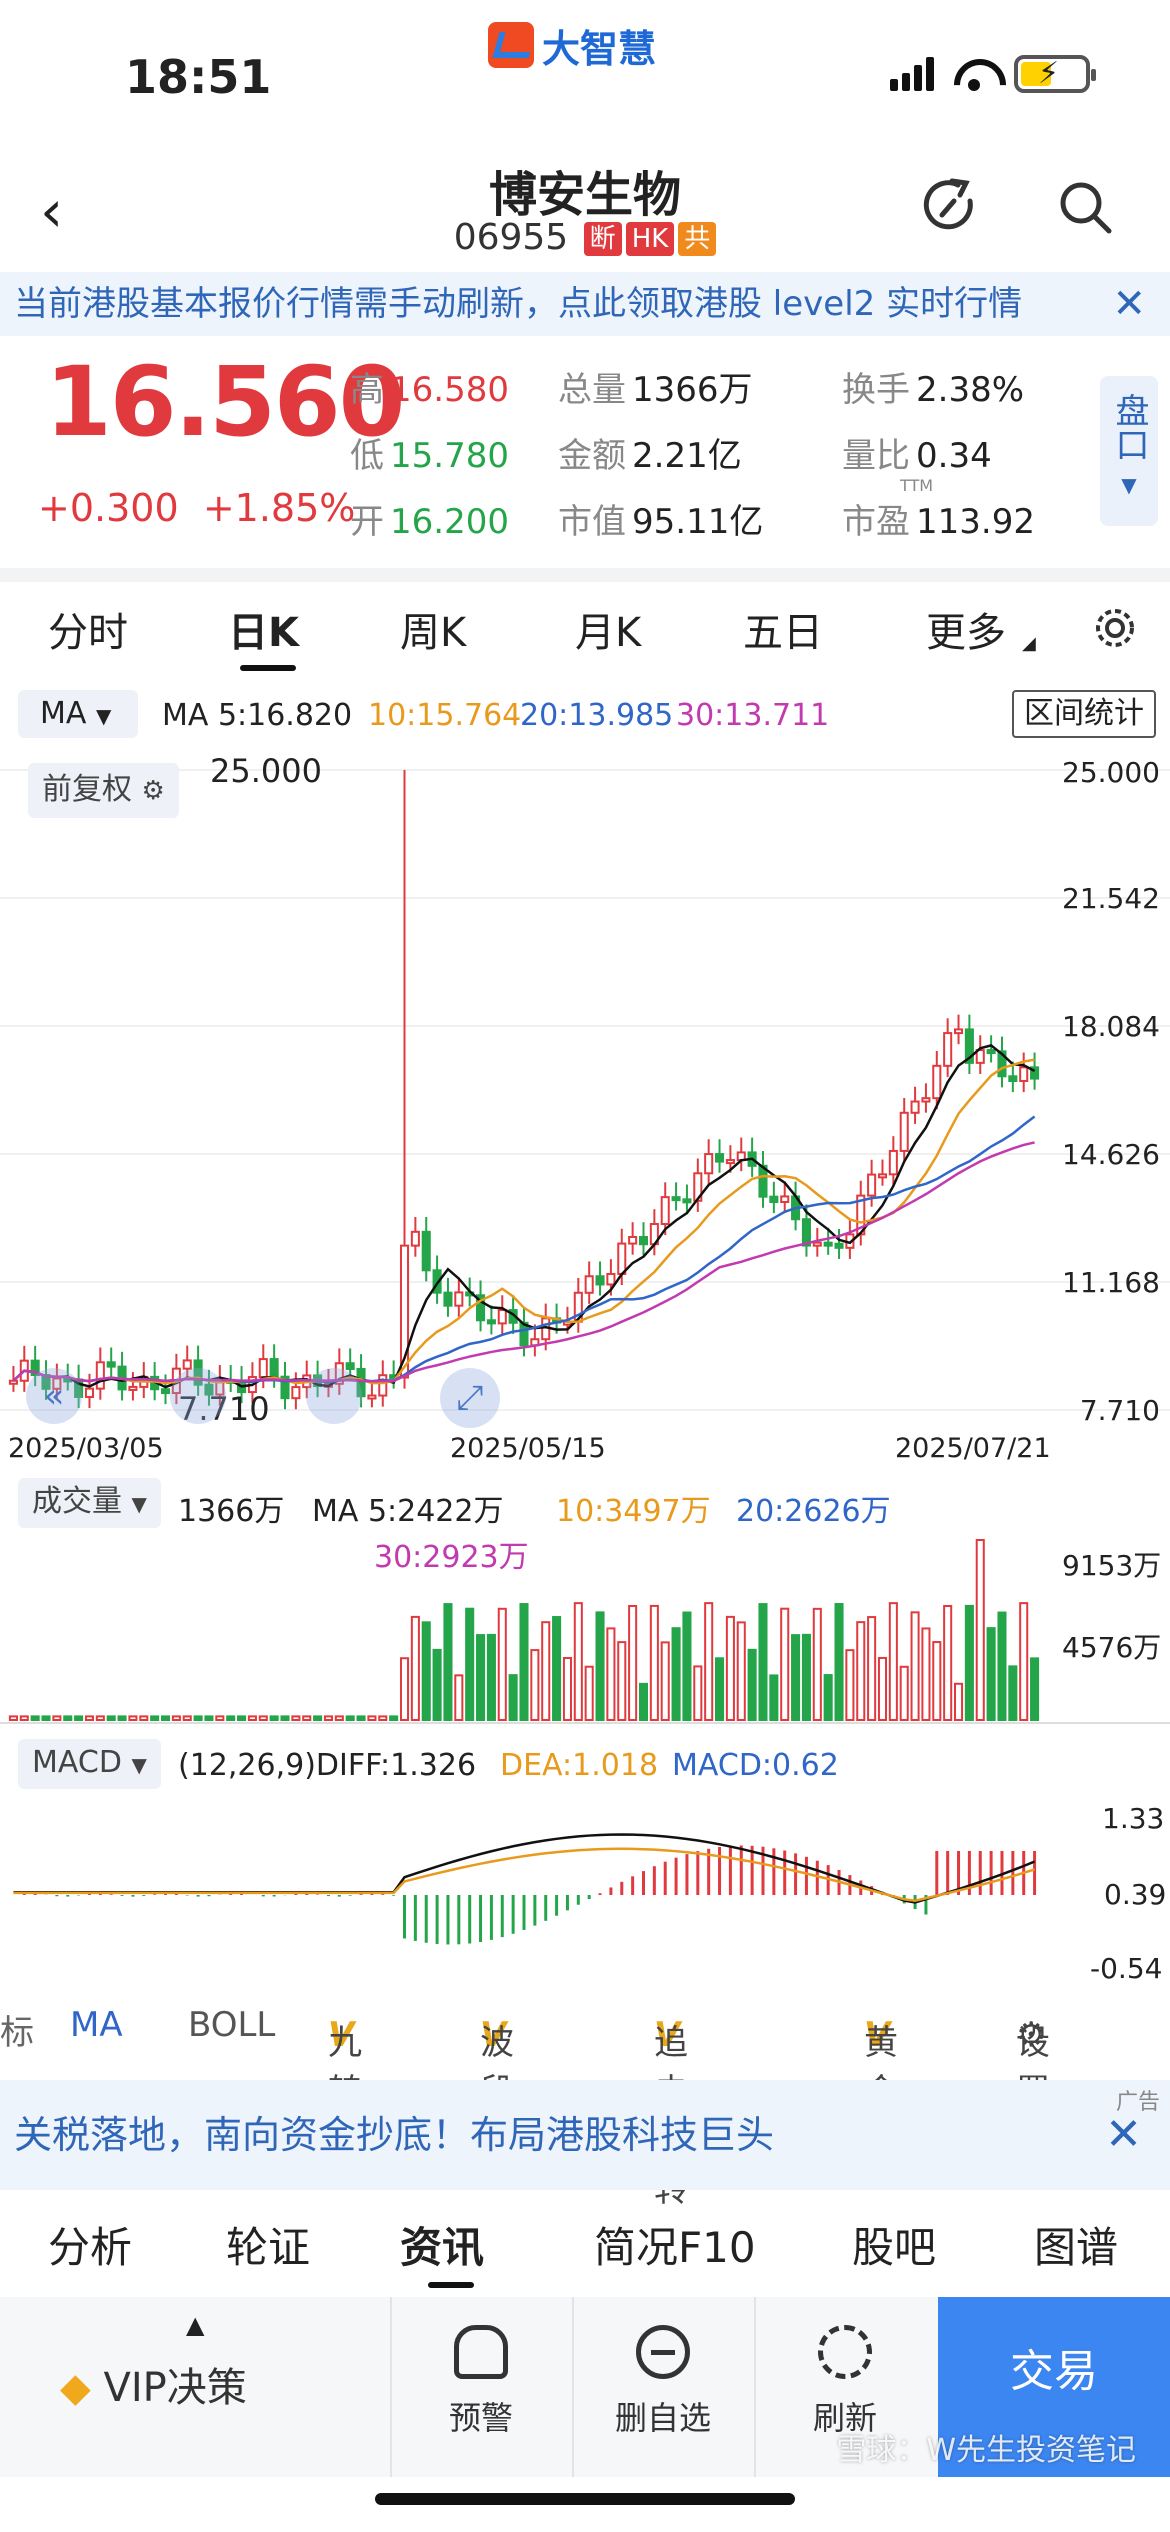 This screenshot has width=1170, height=2532. Describe the element at coordinates (608, 633) in the screenshot. I see `tab-monthly-k: 月K` at that location.